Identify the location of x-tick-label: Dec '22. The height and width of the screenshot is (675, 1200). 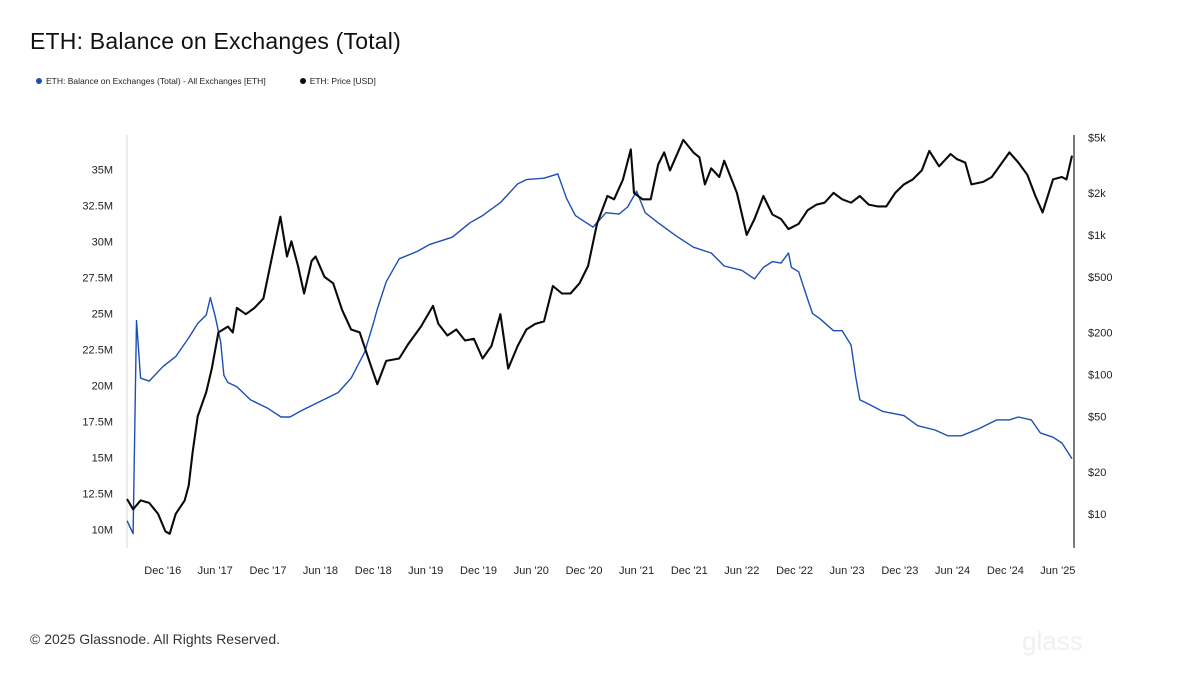
(794, 571).